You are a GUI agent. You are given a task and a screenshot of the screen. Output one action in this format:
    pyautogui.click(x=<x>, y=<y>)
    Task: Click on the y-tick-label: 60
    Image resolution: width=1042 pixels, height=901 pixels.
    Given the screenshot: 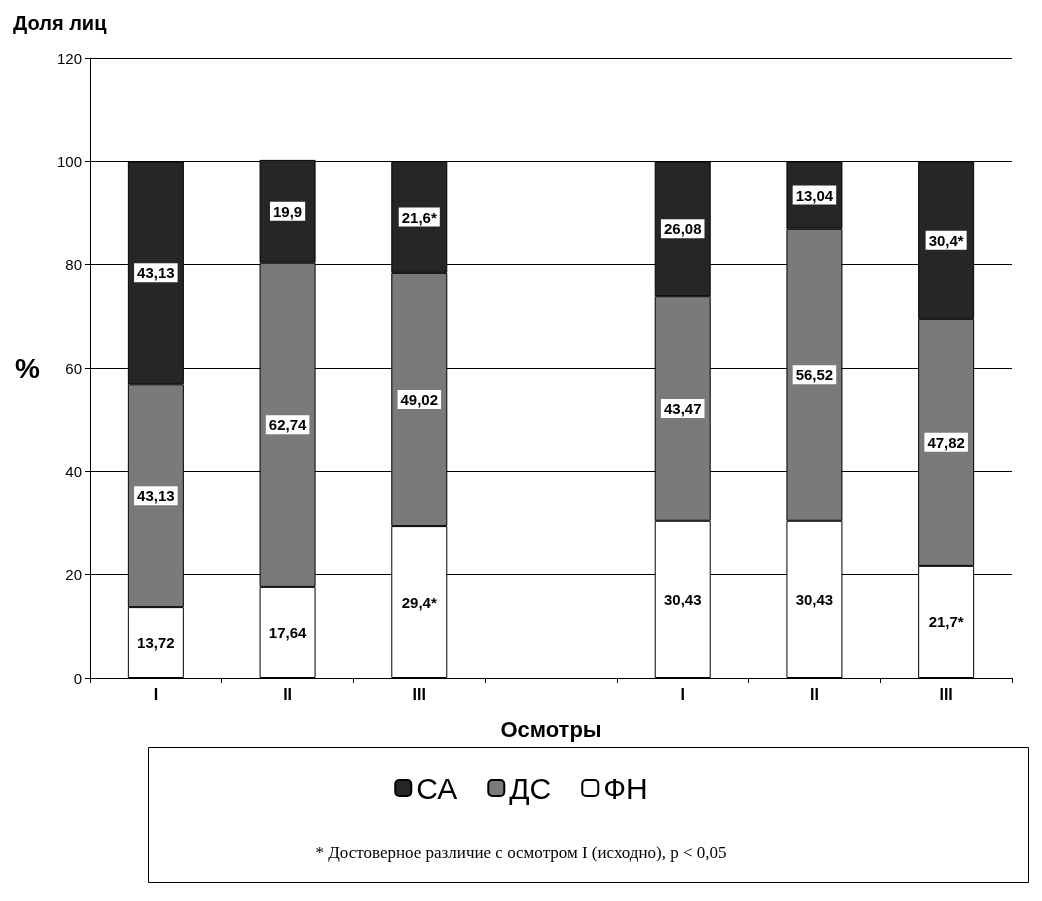 What is the action you would take?
    pyautogui.click(x=73, y=368)
    